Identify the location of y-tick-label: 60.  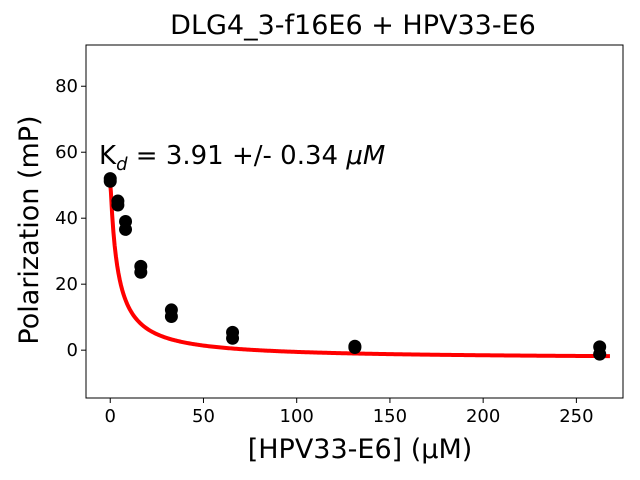
(66, 152).